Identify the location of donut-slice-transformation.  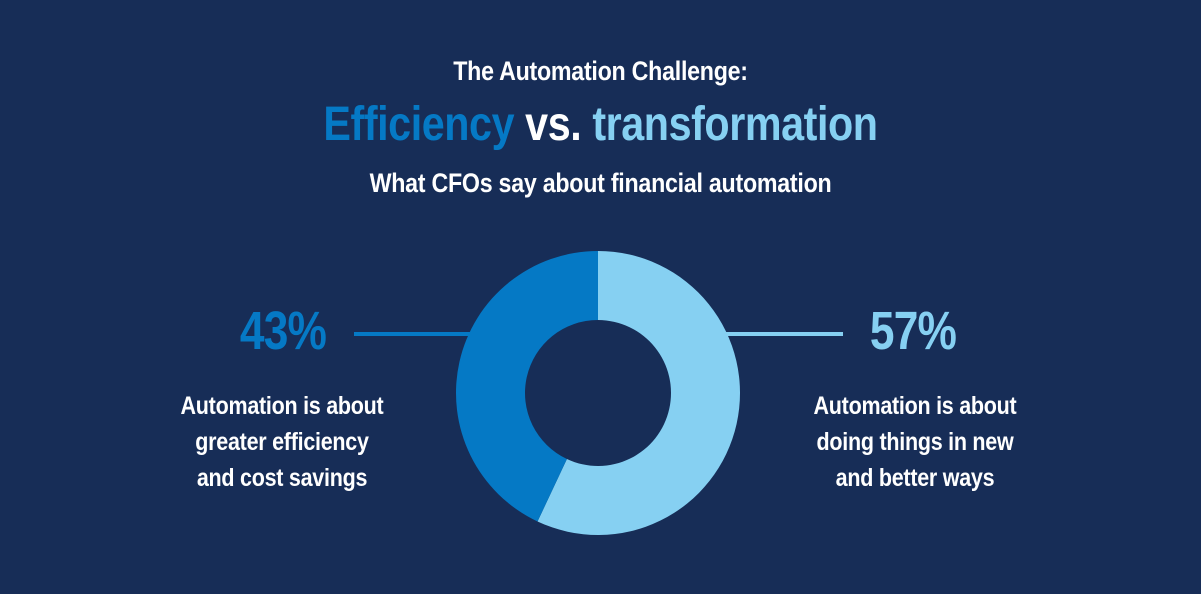
(639, 393).